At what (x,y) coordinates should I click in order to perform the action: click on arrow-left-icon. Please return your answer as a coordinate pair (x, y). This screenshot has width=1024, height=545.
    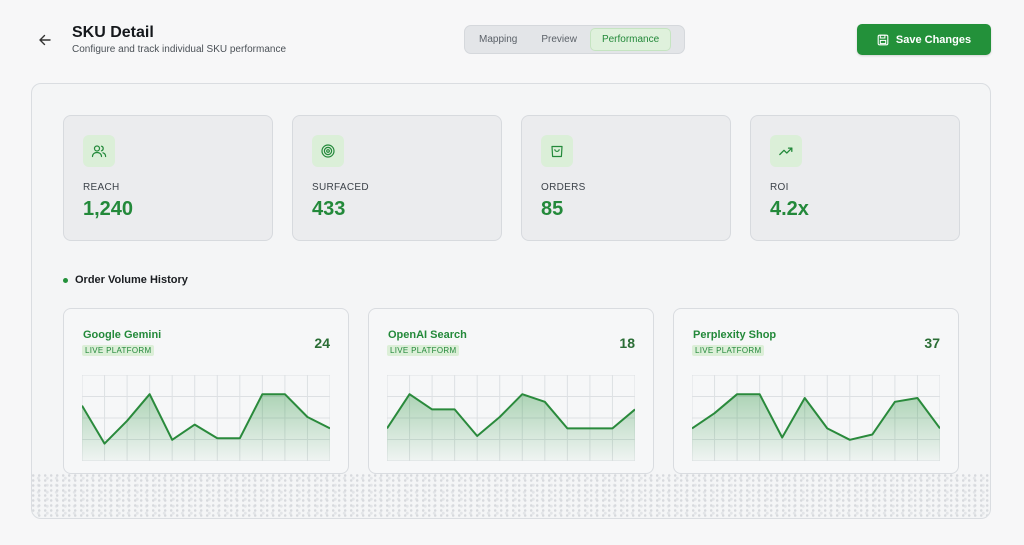
    Looking at the image, I should click on (45, 40).